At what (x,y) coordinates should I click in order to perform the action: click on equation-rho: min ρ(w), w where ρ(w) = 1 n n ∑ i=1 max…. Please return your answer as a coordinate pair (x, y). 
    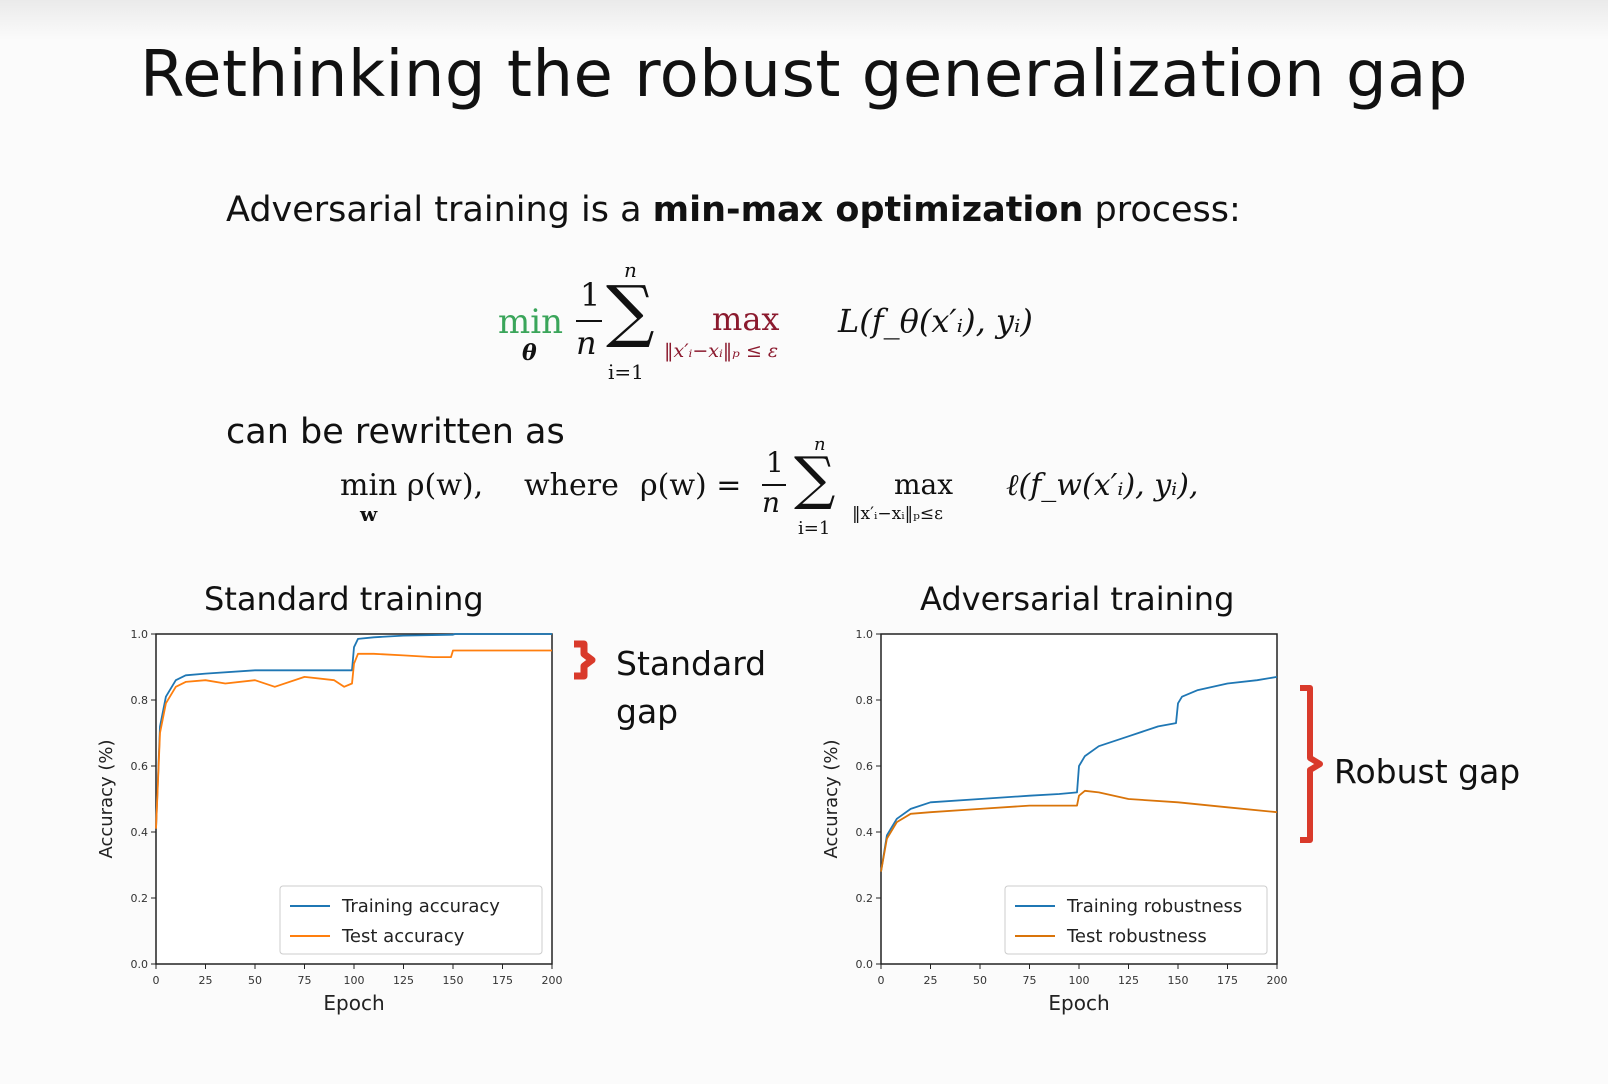
    Looking at the image, I should click on (790, 492).